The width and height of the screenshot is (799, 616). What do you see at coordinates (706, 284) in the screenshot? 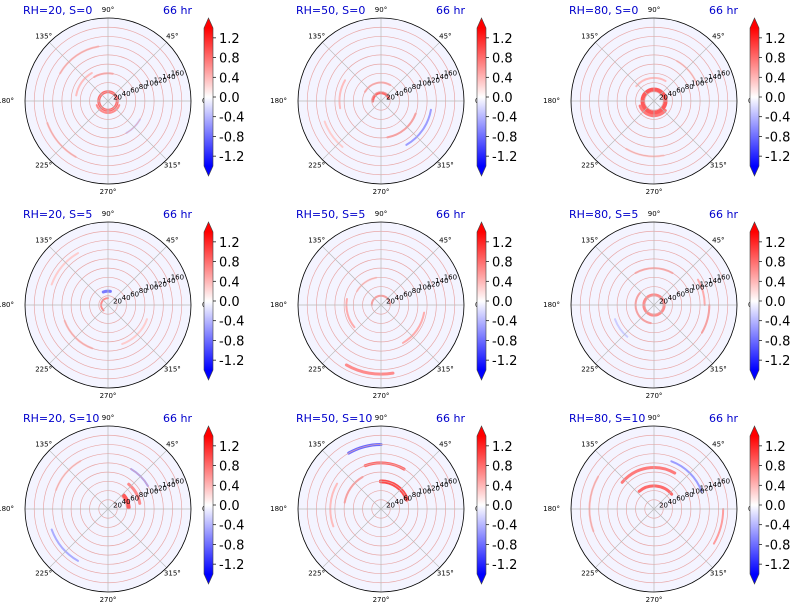
I see `radial-tick-label: 120` at bounding box center [706, 284].